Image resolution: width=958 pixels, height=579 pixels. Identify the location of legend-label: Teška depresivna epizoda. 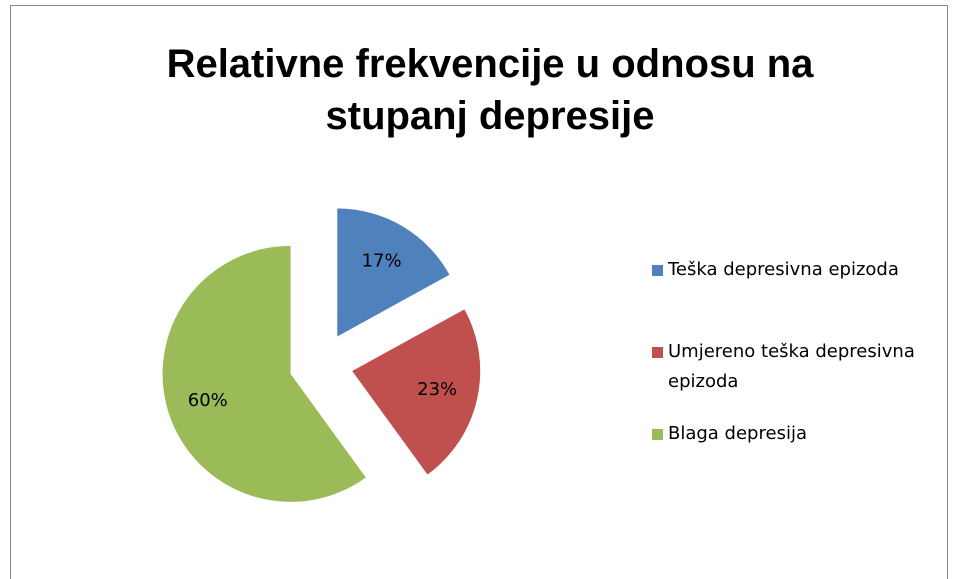
(783, 269).